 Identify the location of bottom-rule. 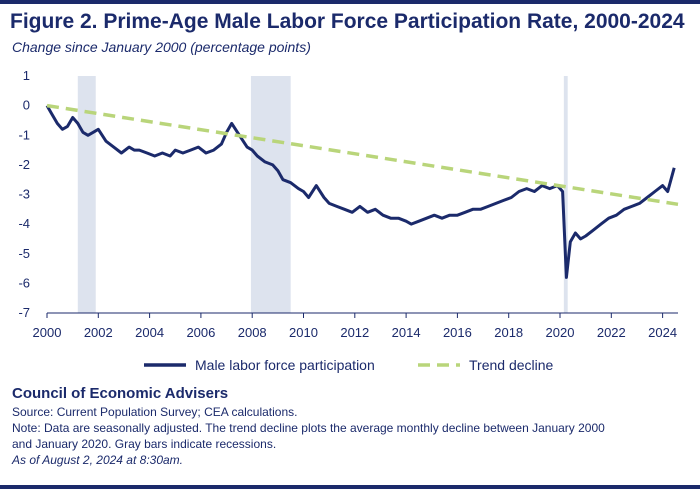
(350, 487).